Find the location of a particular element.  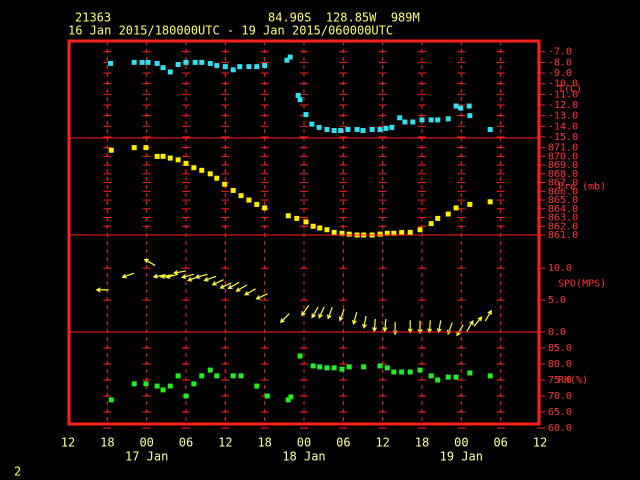

y-tick-label: -14.0 is located at coordinates (563, 126).